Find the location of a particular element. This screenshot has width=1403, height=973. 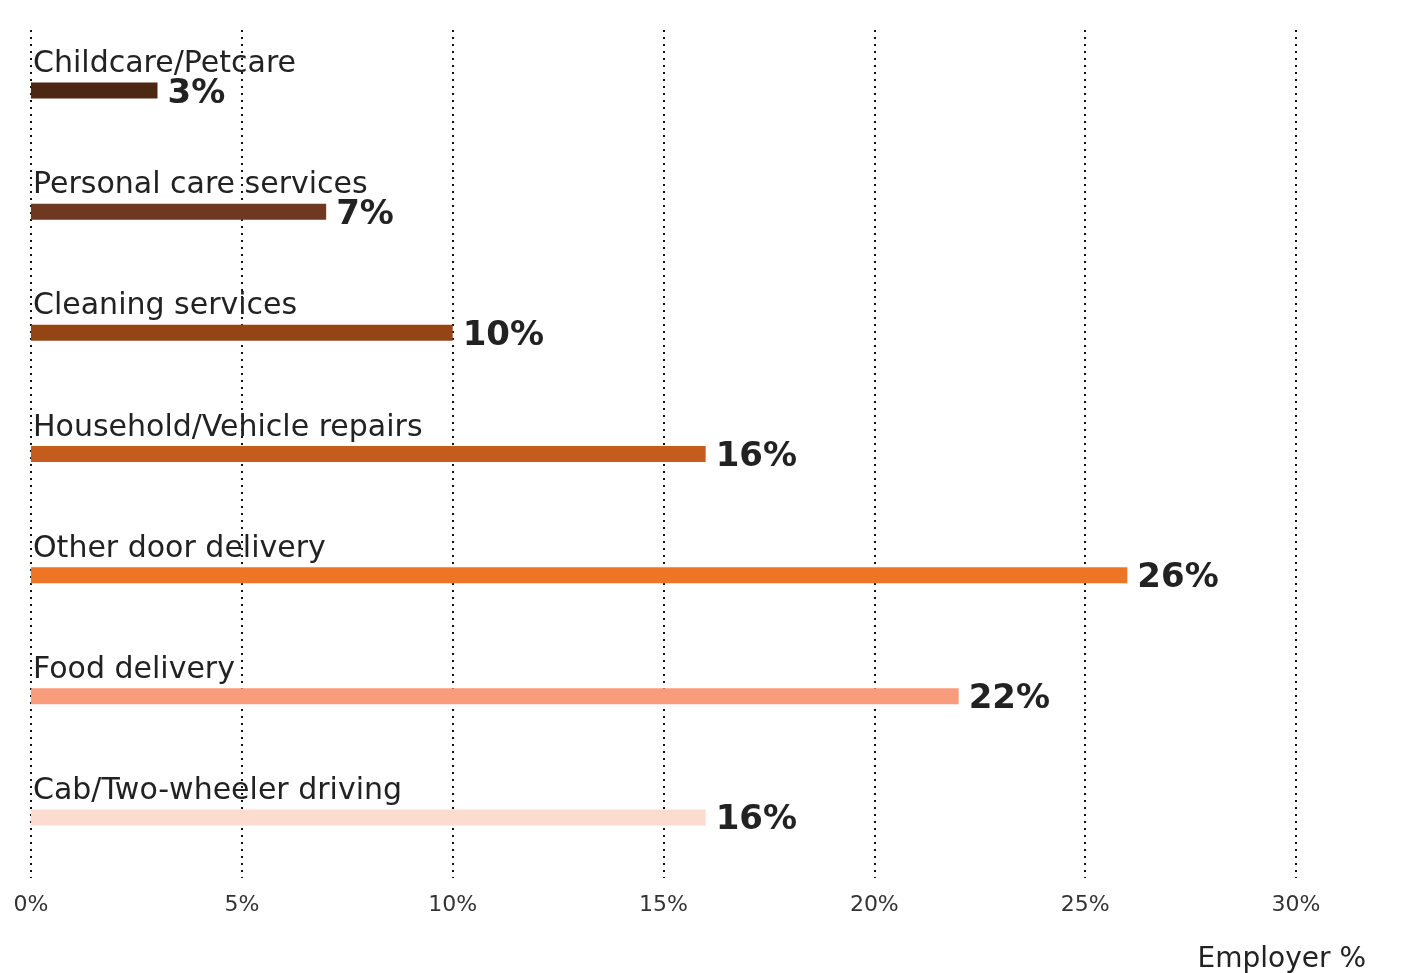

x-tick-label: 30% is located at coordinates (1296, 903).